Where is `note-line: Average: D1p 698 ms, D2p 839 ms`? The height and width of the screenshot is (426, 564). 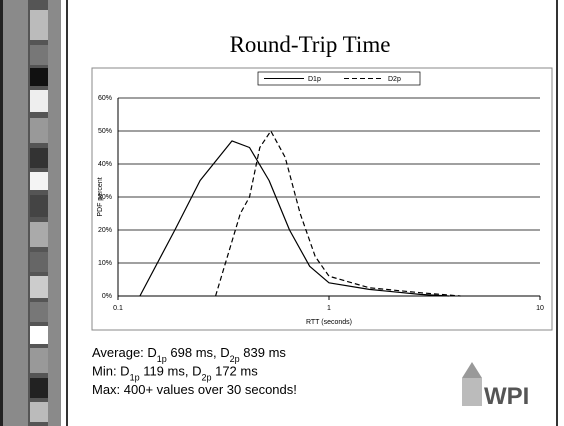
note-line: Average: D1p 698 ms, D2p 839 ms is located at coordinates (189, 354).